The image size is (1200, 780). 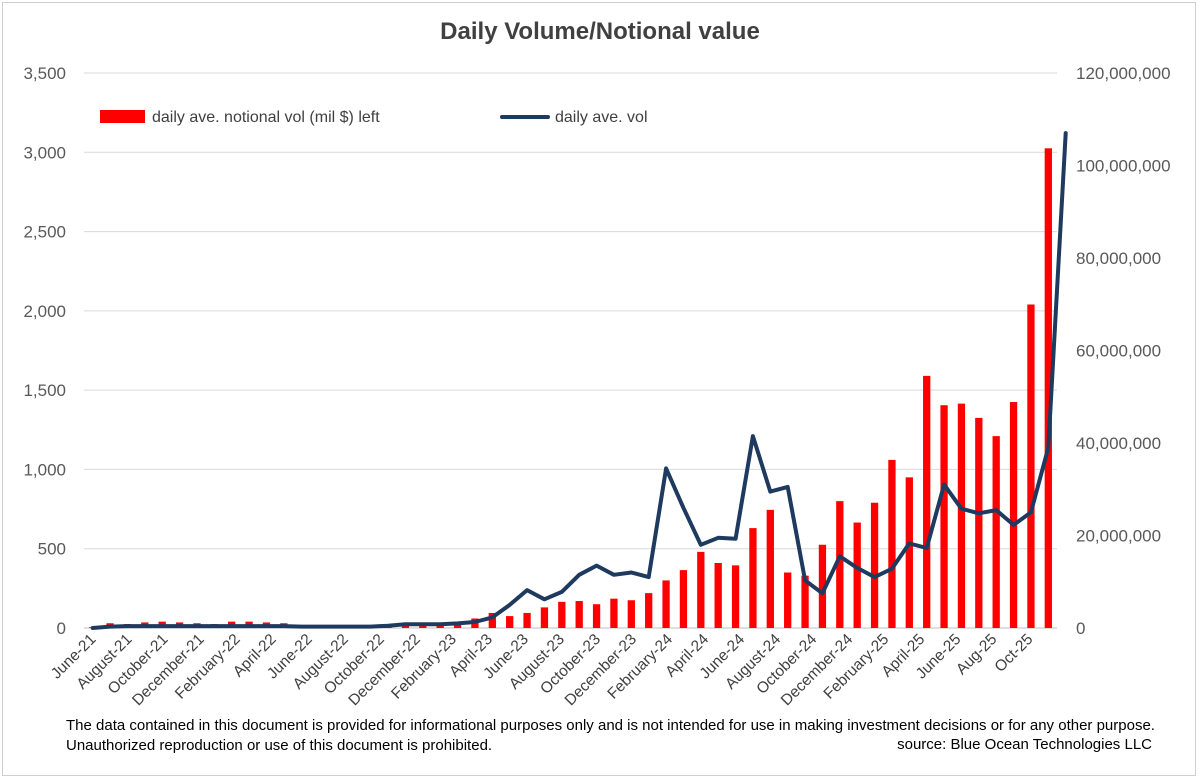 I want to click on right-y-tick-label: 0, so click(x=1080, y=628).